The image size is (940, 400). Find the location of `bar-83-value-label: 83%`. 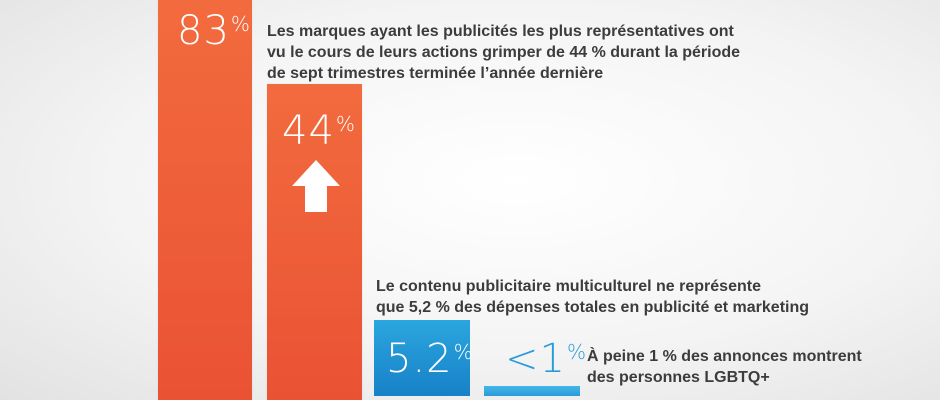

bar-83-value-label: 83% is located at coordinates (214, 31).